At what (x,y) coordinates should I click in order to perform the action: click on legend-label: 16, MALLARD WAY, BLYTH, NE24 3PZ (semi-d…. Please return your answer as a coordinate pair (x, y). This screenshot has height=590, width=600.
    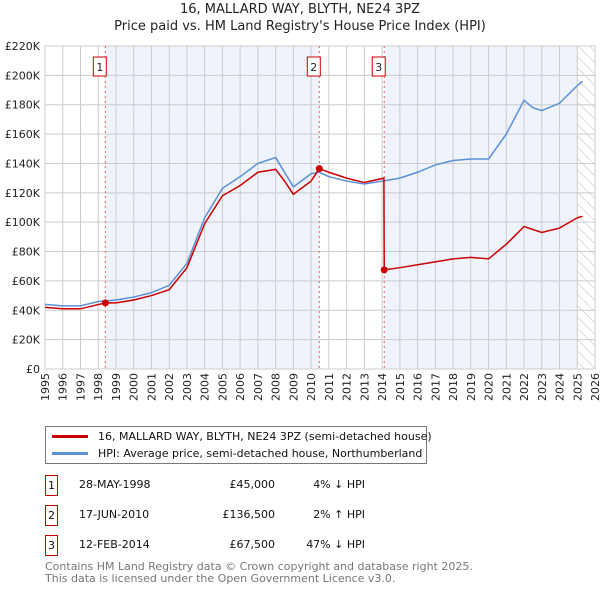
    Looking at the image, I should click on (265, 436).